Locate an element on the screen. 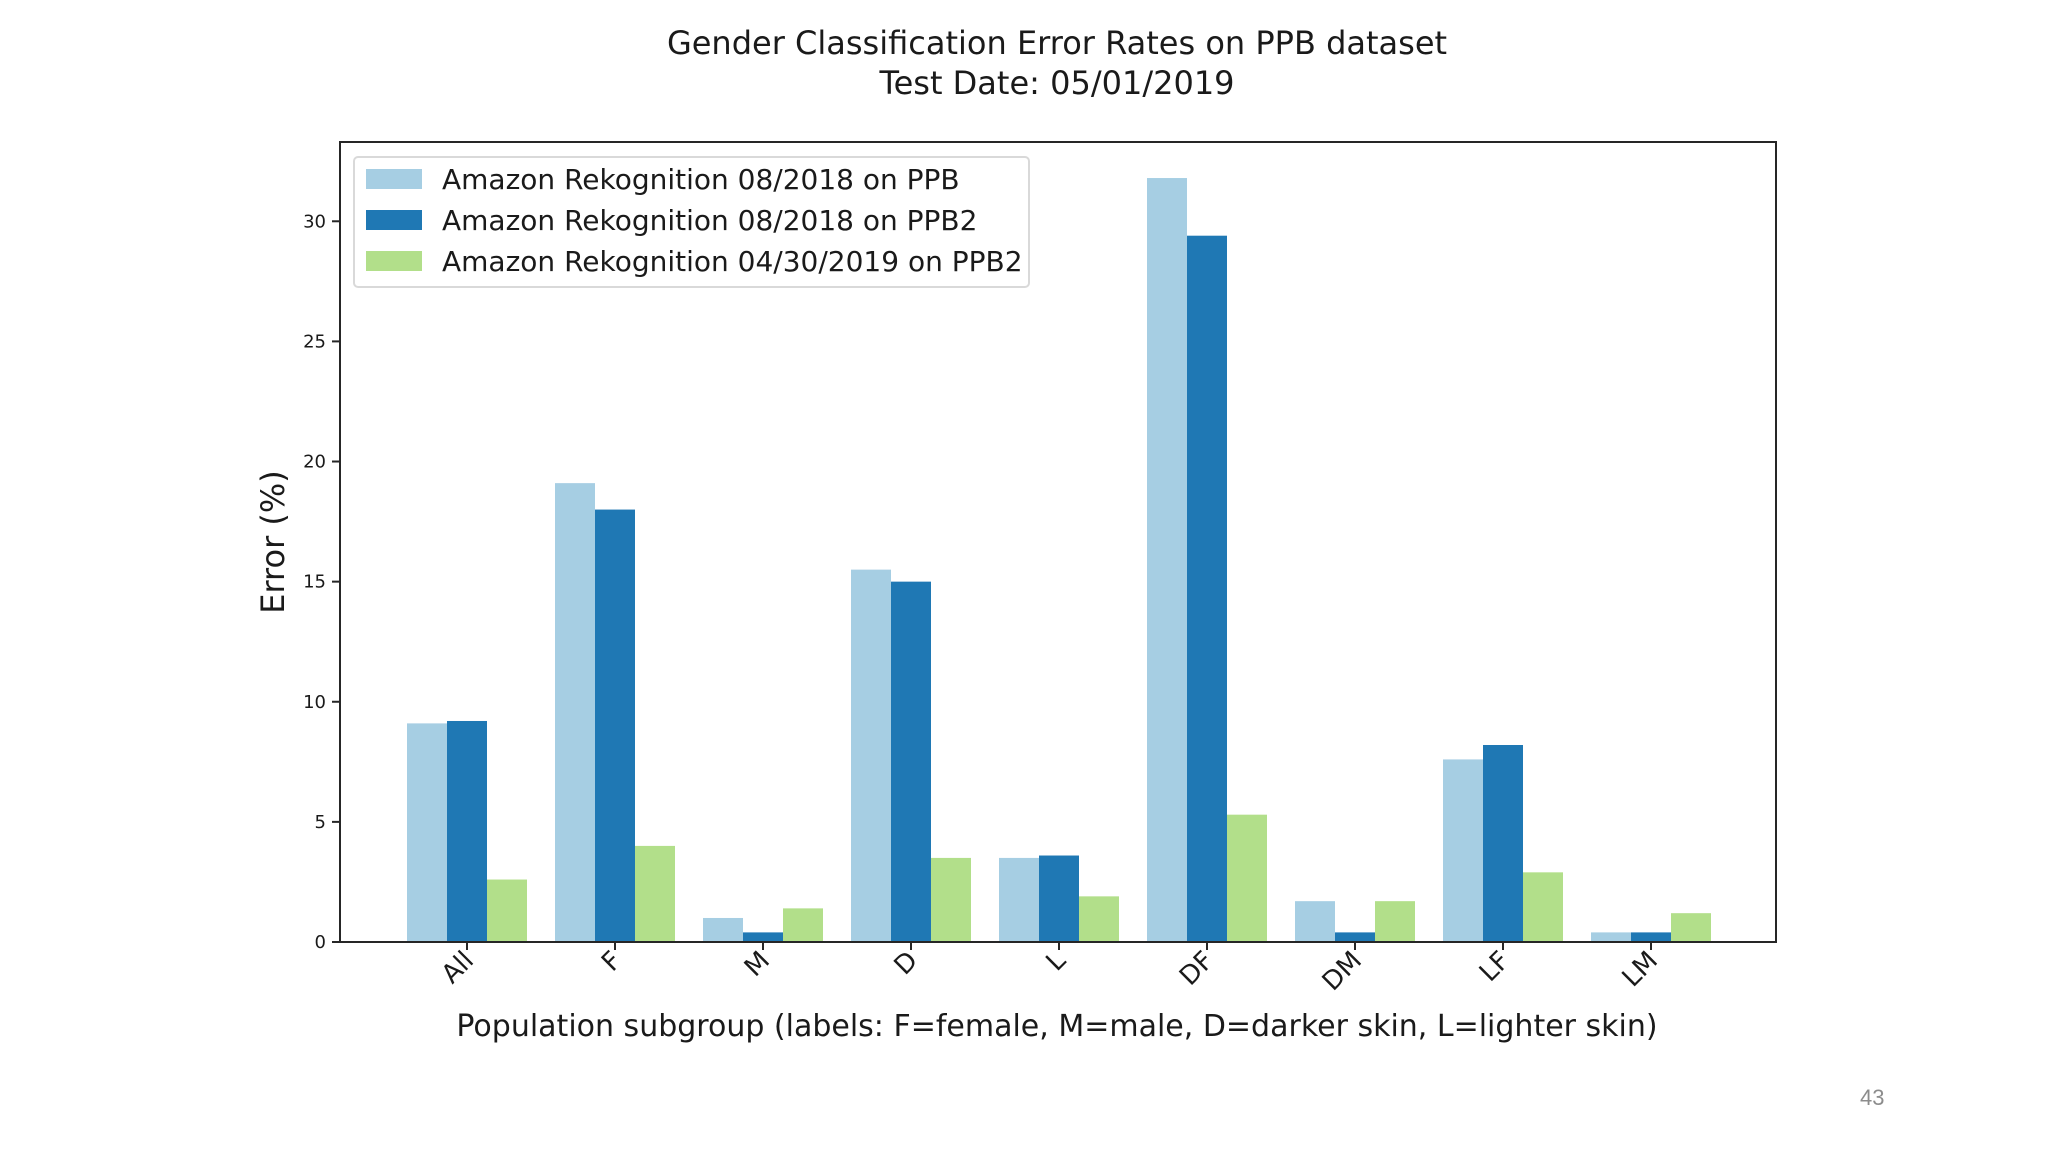 The image size is (2048, 1156). legend-label-3: Amazon Rekognition 04/30/2019 on PPB2 is located at coordinates (732, 261).